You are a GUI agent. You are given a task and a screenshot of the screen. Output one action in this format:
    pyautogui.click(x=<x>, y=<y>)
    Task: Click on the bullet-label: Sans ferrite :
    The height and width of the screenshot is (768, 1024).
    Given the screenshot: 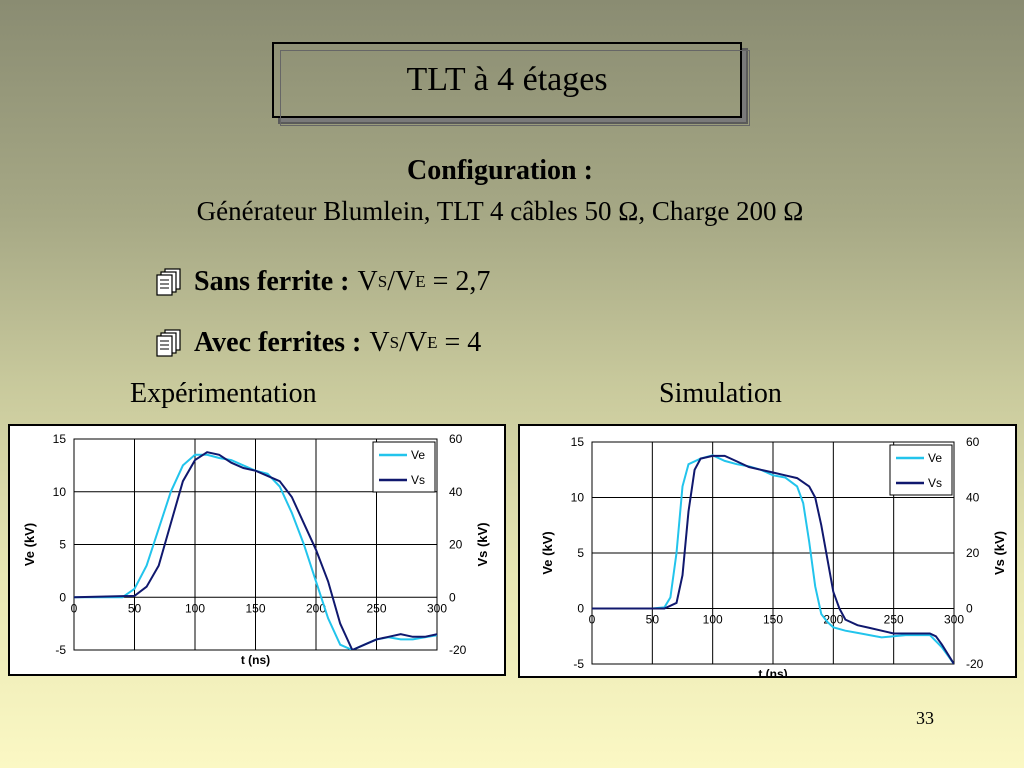 What is the action you would take?
    pyautogui.click(x=272, y=281)
    